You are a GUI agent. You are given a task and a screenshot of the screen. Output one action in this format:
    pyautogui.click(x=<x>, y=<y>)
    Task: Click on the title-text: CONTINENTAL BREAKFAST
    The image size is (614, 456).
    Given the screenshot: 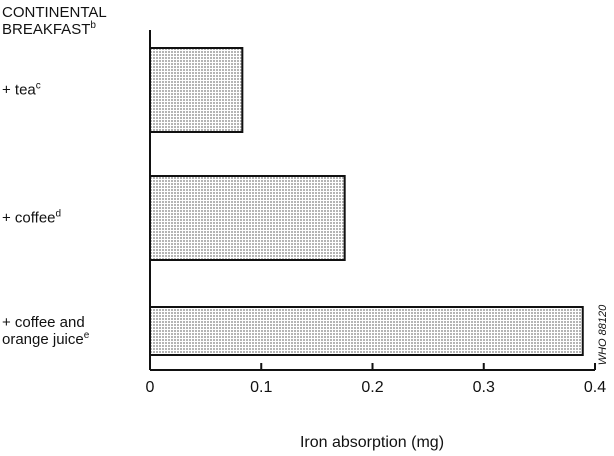 What is the action you would take?
    pyautogui.click(x=54, y=21)
    